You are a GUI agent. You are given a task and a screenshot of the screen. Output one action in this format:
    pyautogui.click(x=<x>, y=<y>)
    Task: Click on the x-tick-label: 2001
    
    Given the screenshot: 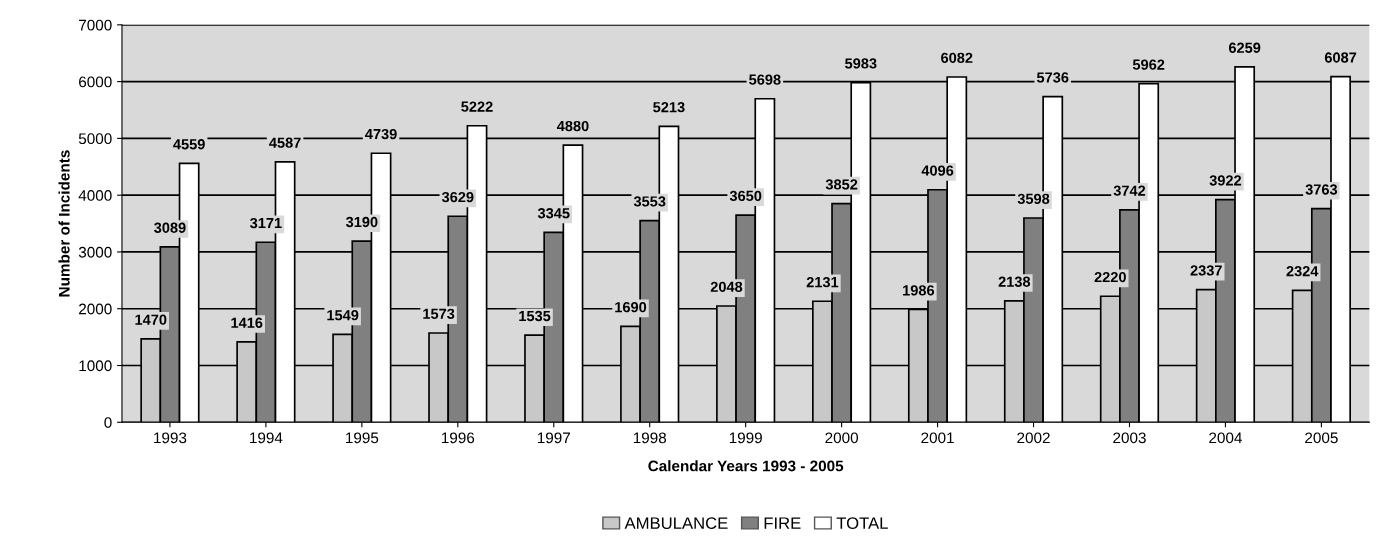 What is the action you would take?
    pyautogui.click(x=937, y=438)
    